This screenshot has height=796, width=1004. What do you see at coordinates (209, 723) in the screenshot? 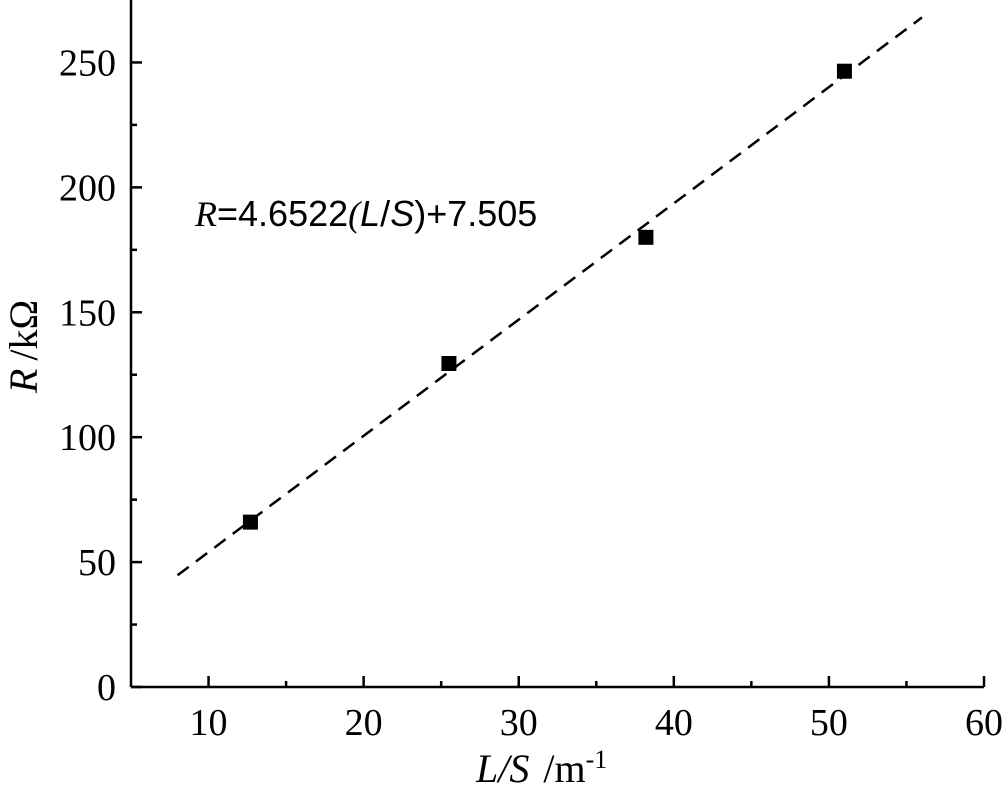
I see `x-tick-label: 10` at bounding box center [209, 723].